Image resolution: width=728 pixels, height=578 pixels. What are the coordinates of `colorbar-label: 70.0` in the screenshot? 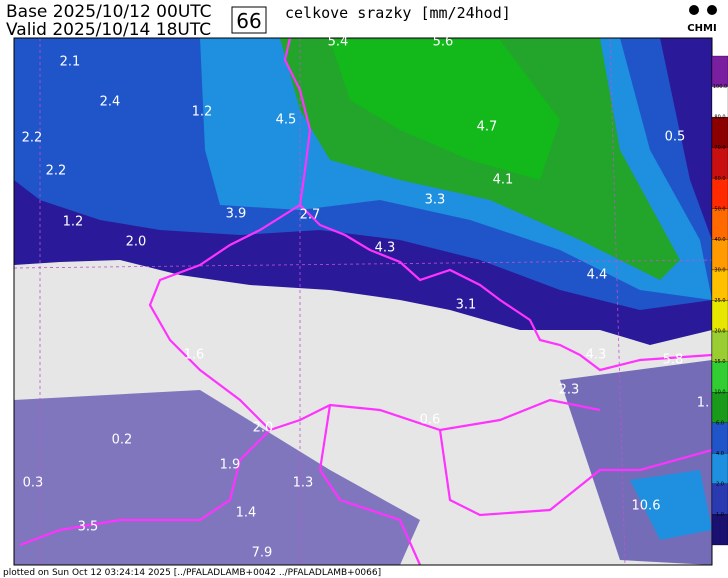 It's located at (719, 148).